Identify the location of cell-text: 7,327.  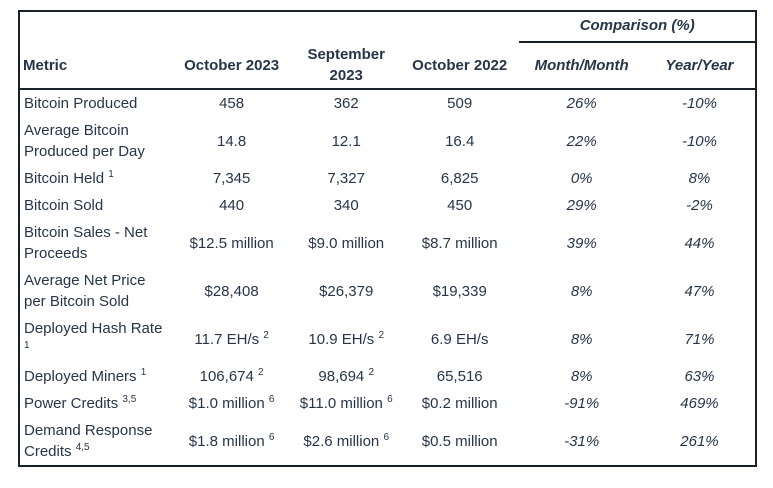
(346, 178).